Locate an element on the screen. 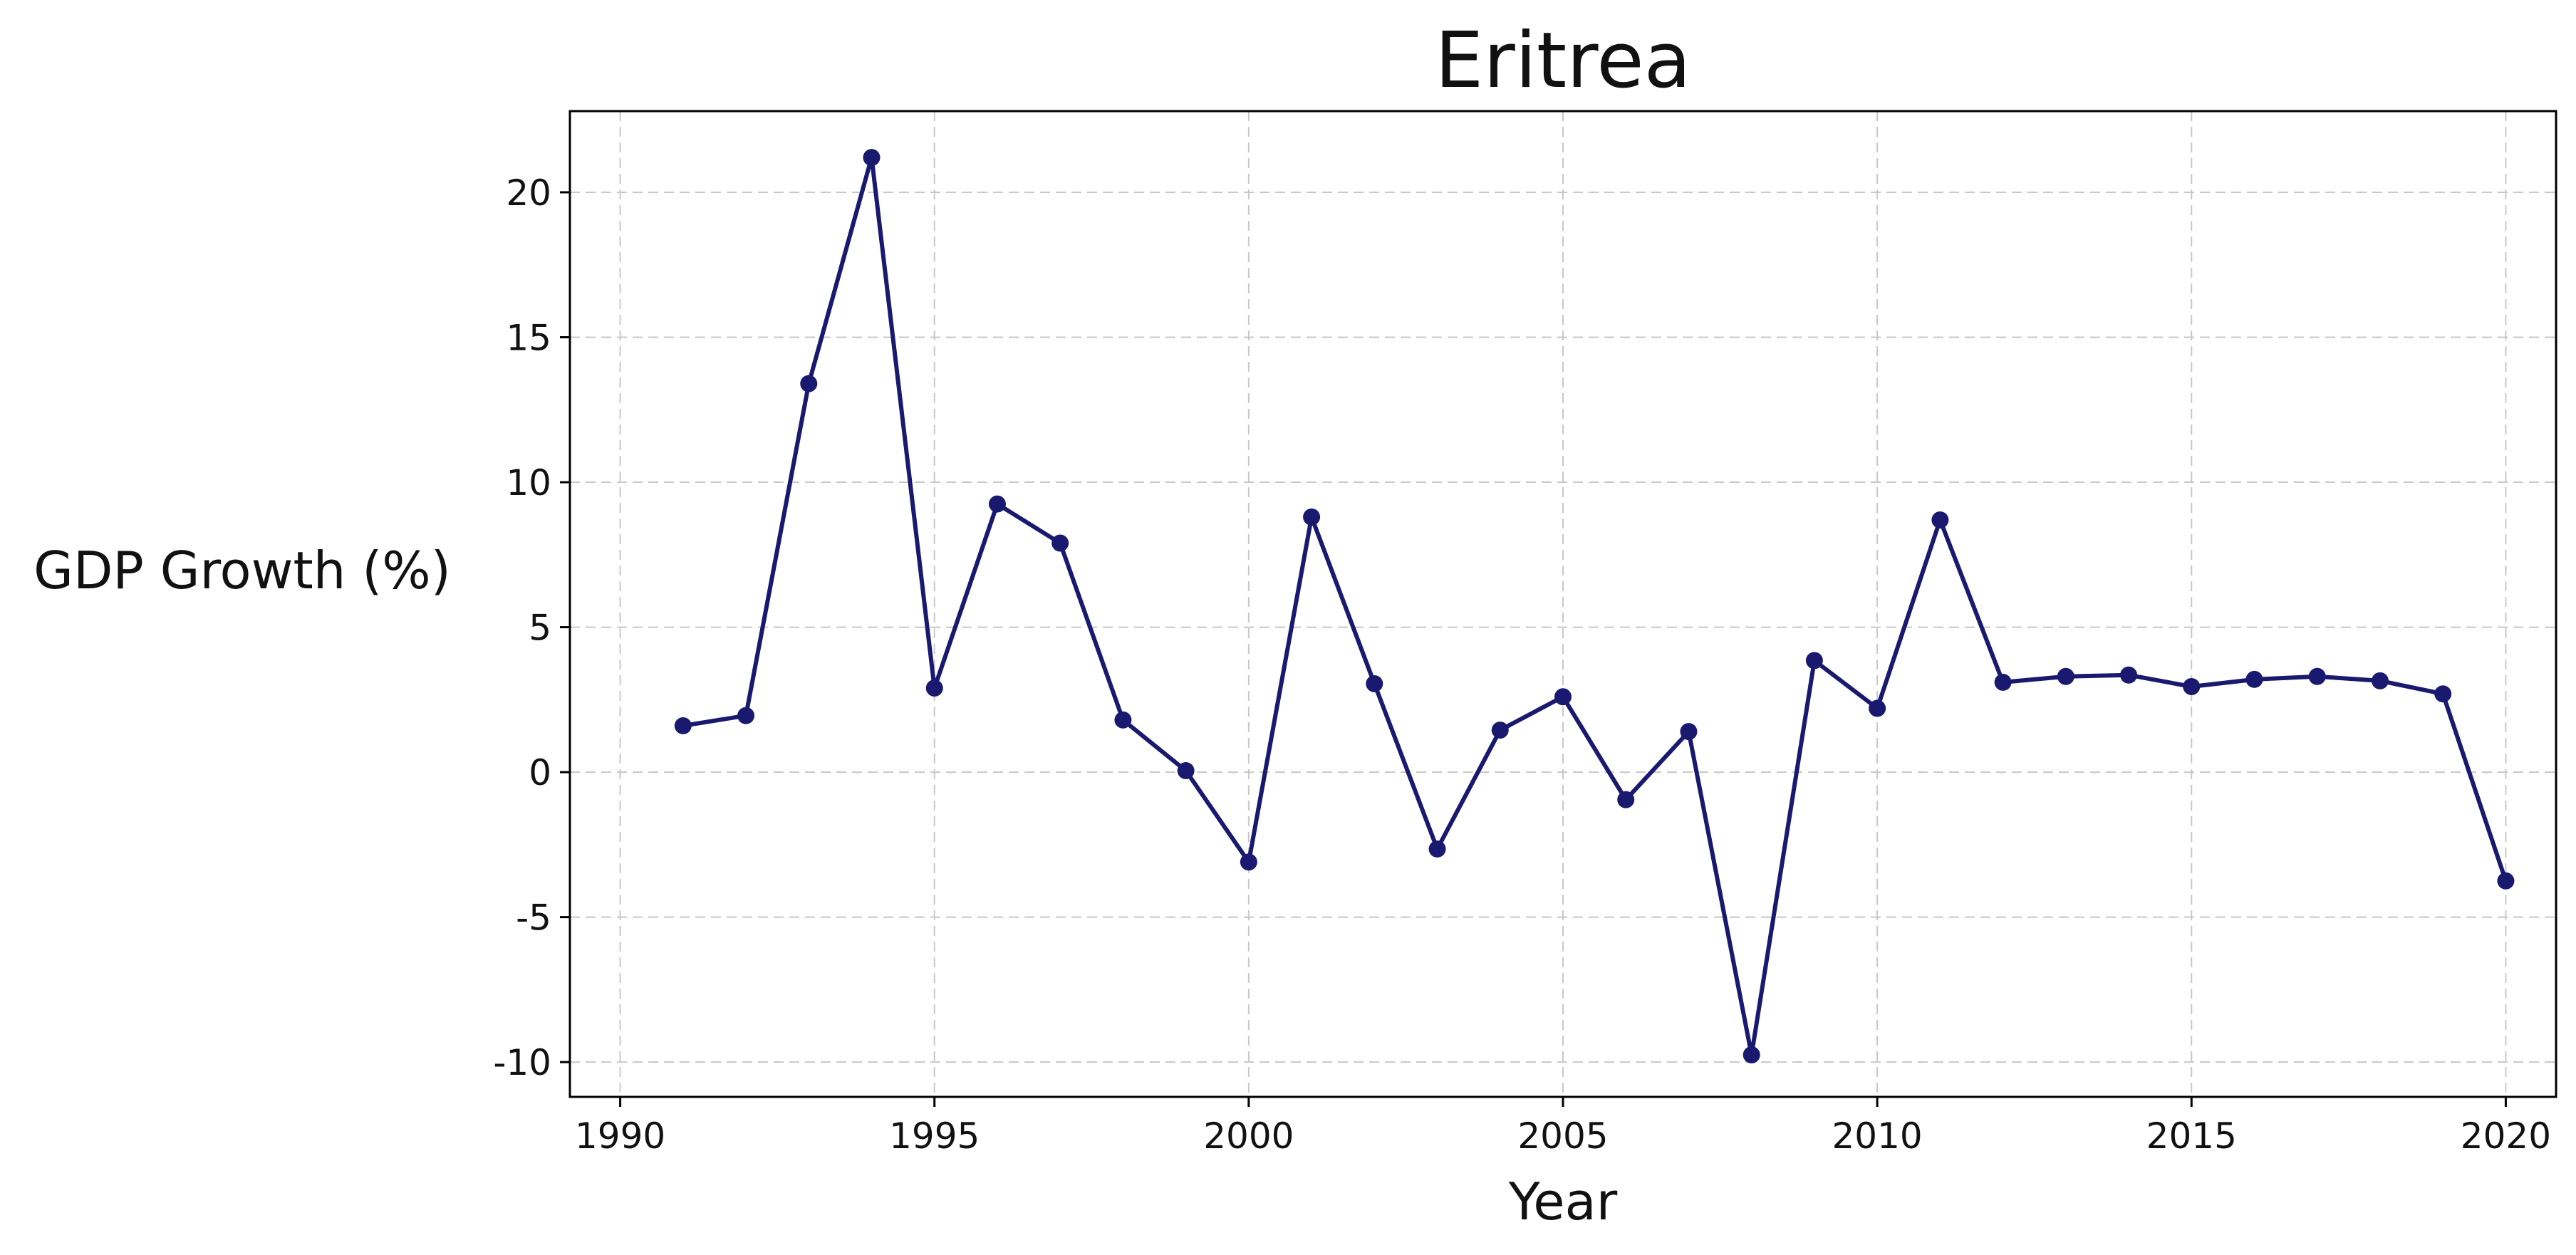  x-tick-label: 2005 is located at coordinates (1562, 1136).